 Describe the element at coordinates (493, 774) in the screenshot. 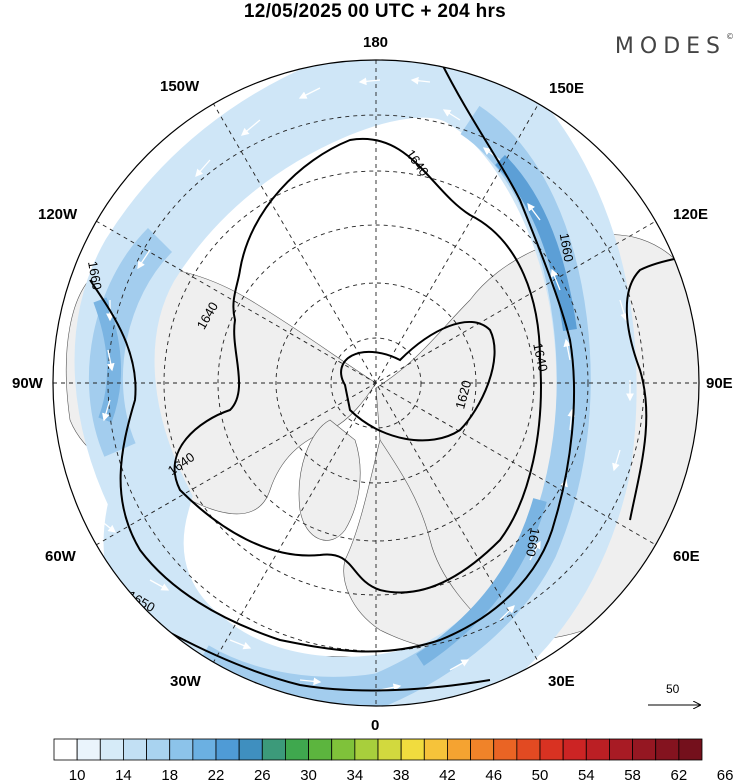

I see `colorbar-tick-label: 46` at that location.